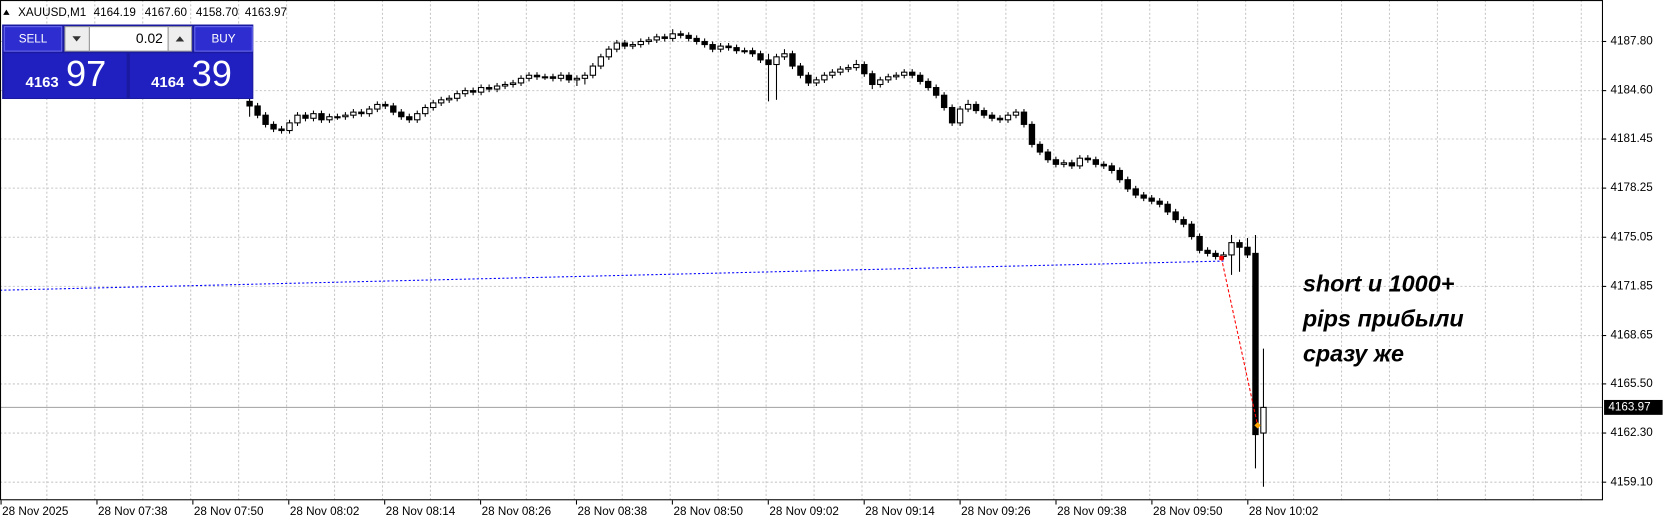 The height and width of the screenshot is (528, 1669). Describe the element at coordinates (1188, 511) in the screenshot. I see `x-tick-label: 28 Nov 09:50` at that location.